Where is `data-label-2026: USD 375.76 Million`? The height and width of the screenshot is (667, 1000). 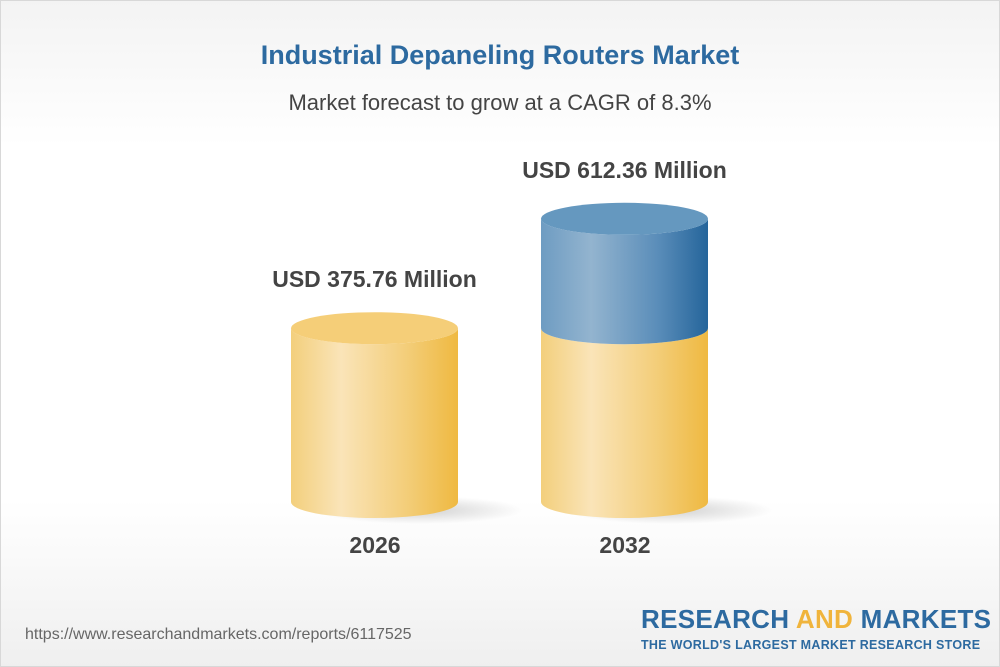 data-label-2026: USD 375.76 Million is located at coordinates (374, 279).